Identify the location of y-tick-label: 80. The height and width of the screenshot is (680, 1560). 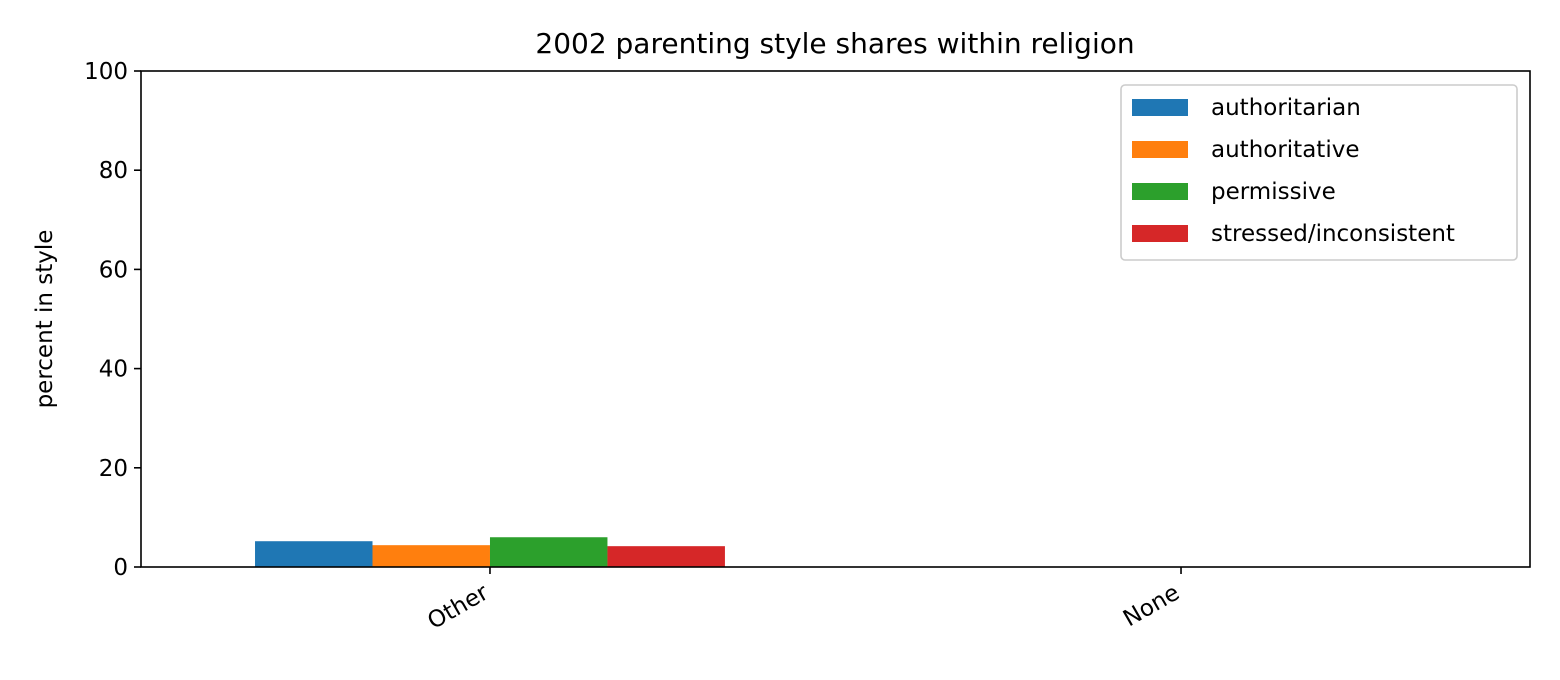
(113, 171).